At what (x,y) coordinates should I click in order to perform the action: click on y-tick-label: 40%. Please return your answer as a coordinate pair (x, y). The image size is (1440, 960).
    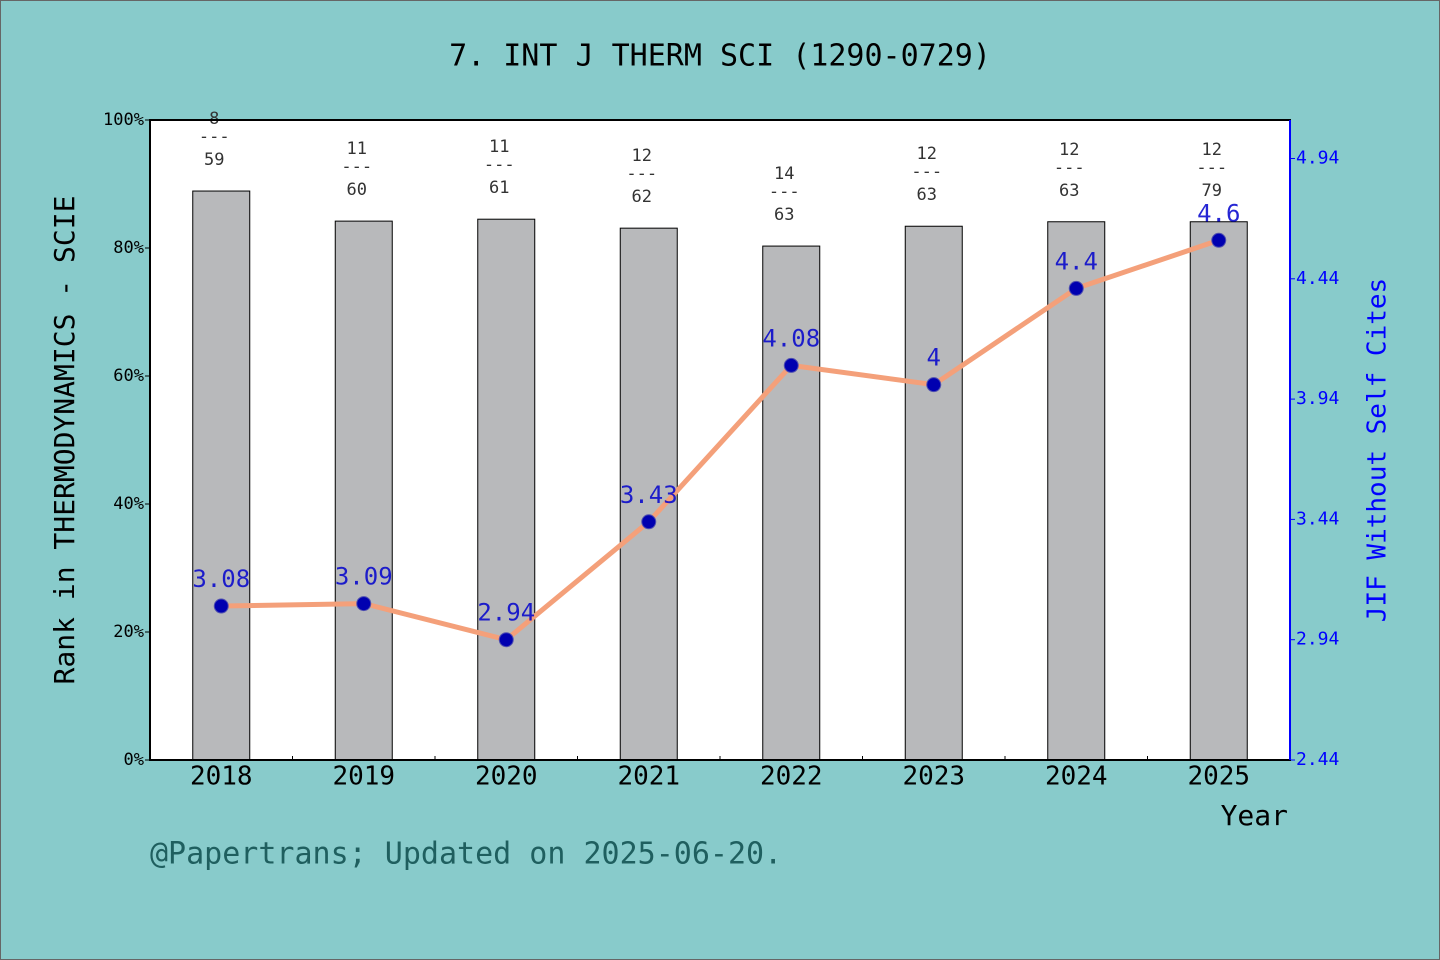
    Looking at the image, I should click on (128, 504).